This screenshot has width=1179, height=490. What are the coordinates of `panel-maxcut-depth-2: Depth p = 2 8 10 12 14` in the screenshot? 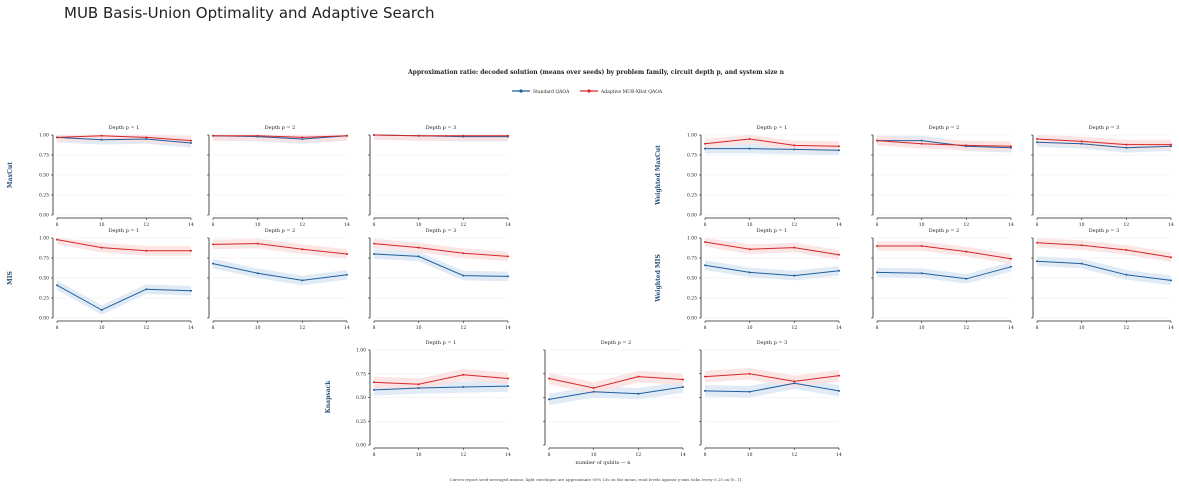 It's located at (278, 176).